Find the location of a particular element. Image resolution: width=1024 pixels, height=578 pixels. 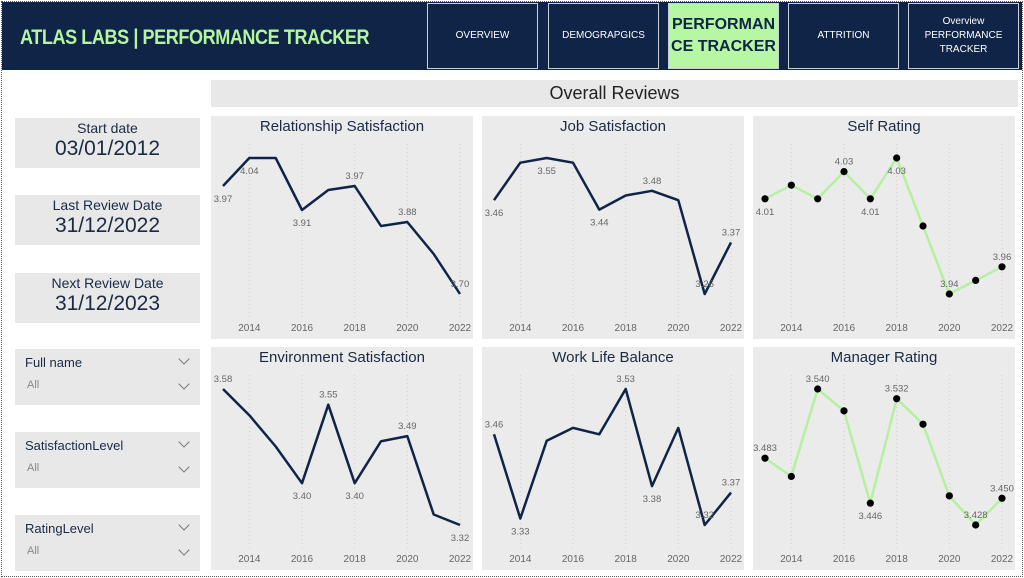

data-label: 3.40 is located at coordinates (302, 496).